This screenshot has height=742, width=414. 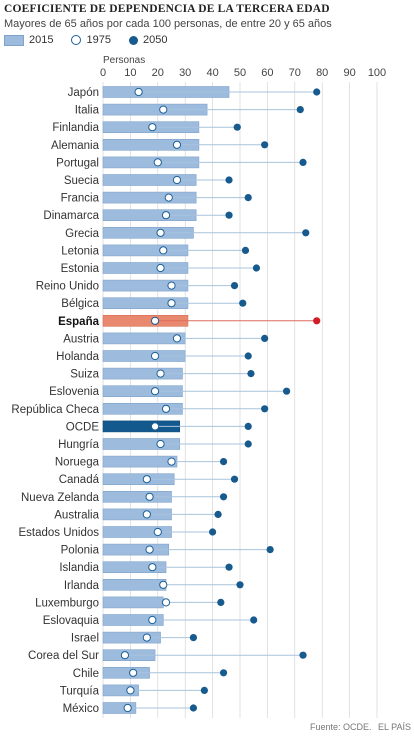 I want to click on category-label: Estonia, so click(x=80, y=269).